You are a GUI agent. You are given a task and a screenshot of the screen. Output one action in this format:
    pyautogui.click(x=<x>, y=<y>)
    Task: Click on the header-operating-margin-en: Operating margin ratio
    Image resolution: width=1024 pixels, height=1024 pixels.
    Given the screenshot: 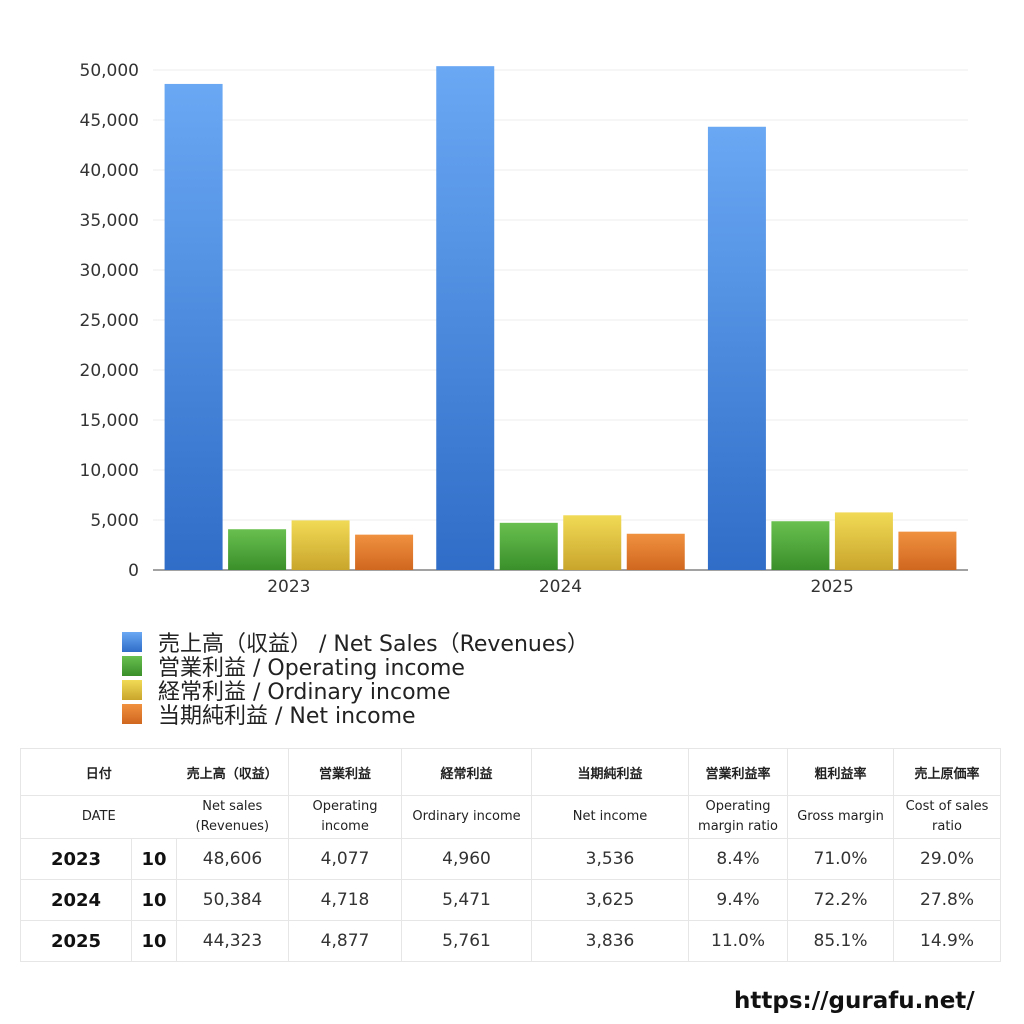 What is the action you would take?
    pyautogui.click(x=738, y=817)
    